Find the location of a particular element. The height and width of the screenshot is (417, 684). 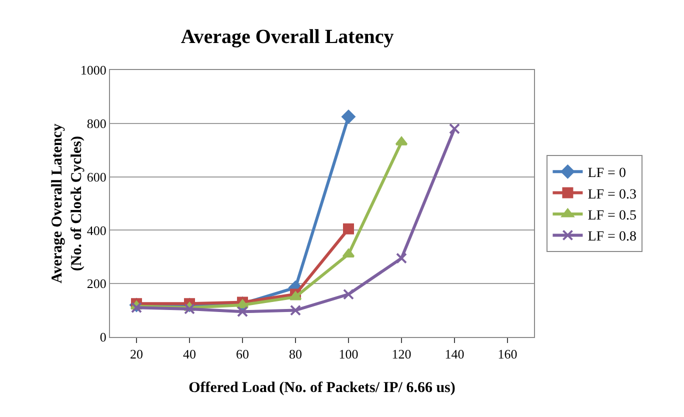

x-axis-title: Offered Load (No. of Packets/ IP/ 6.66 us) is located at coordinates (322, 388).